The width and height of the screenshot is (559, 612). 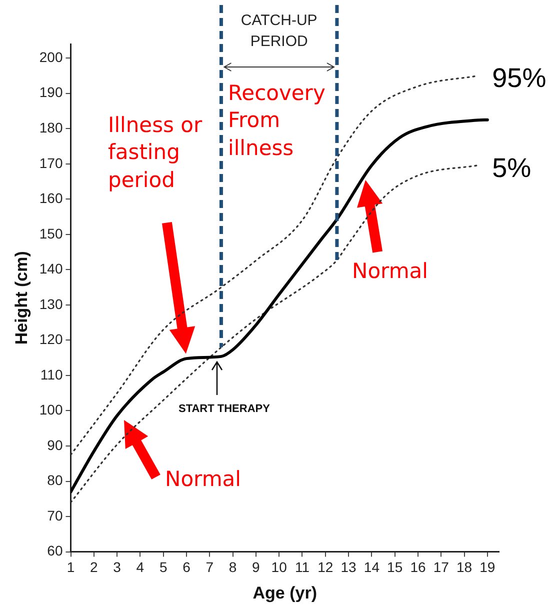 I want to click on x-axis-title: Age (yr), so click(x=284, y=592).